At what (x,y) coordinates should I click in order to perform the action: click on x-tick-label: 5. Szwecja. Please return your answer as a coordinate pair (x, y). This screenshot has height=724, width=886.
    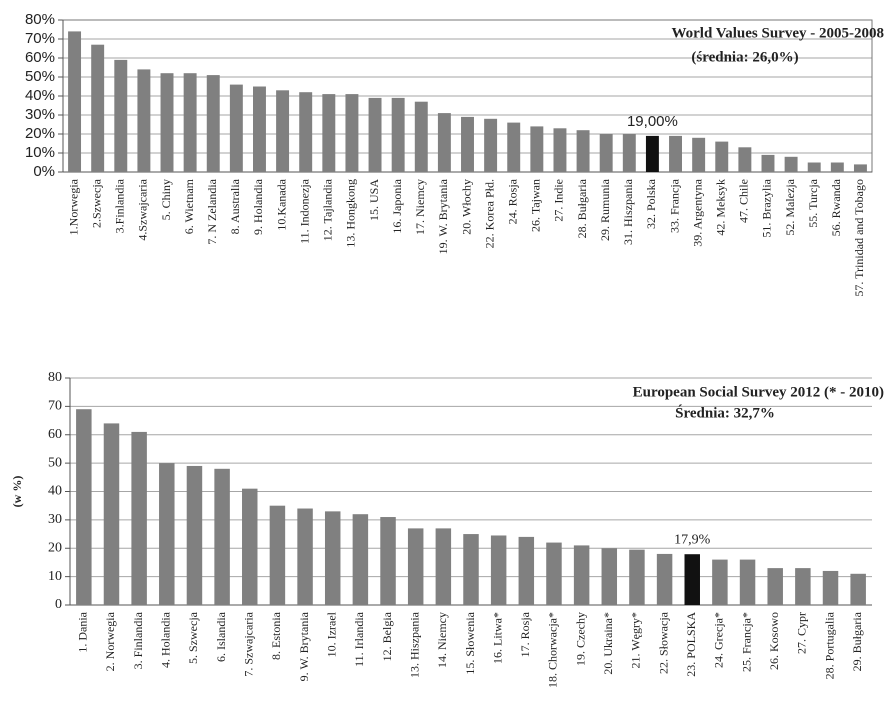
    Looking at the image, I should click on (193, 637).